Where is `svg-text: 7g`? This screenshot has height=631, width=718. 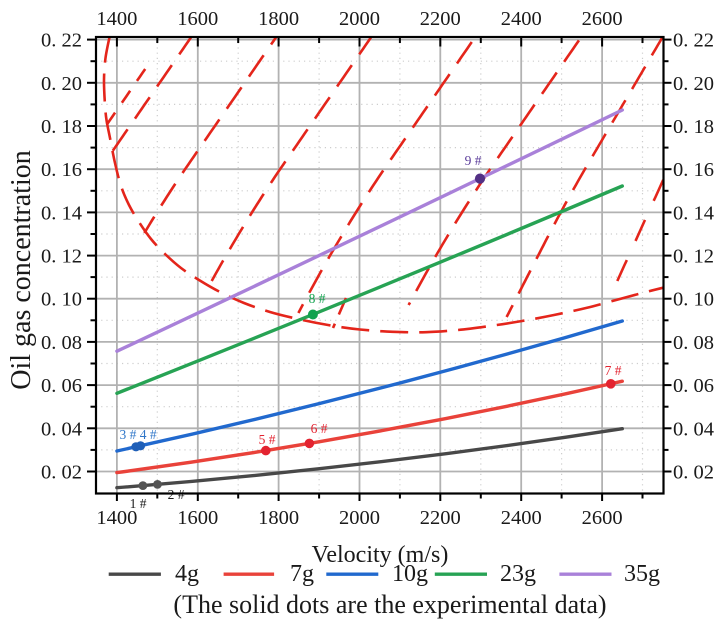 svg-text: 7g is located at coordinates (302, 574).